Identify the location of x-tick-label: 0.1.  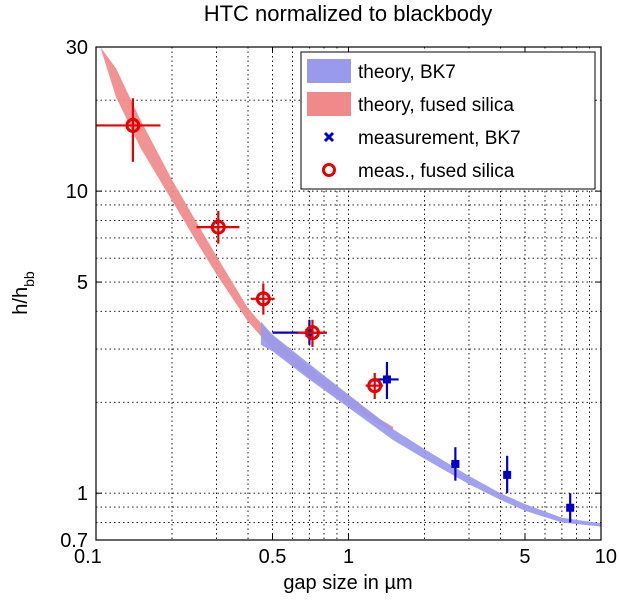
(88, 557).